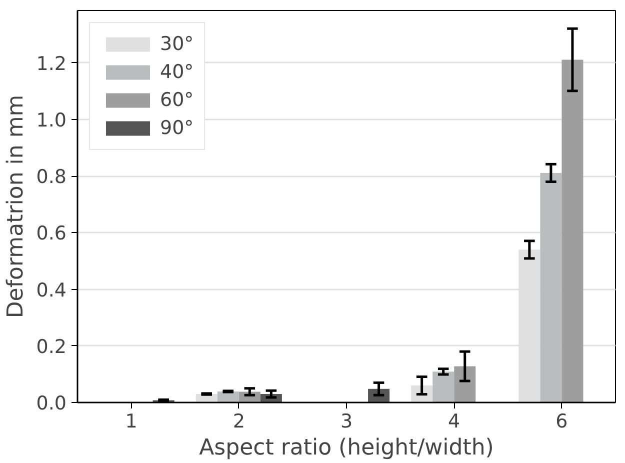  What do you see at coordinates (51, 347) in the screenshot?
I see `y-tick-label: 0.2` at bounding box center [51, 347].